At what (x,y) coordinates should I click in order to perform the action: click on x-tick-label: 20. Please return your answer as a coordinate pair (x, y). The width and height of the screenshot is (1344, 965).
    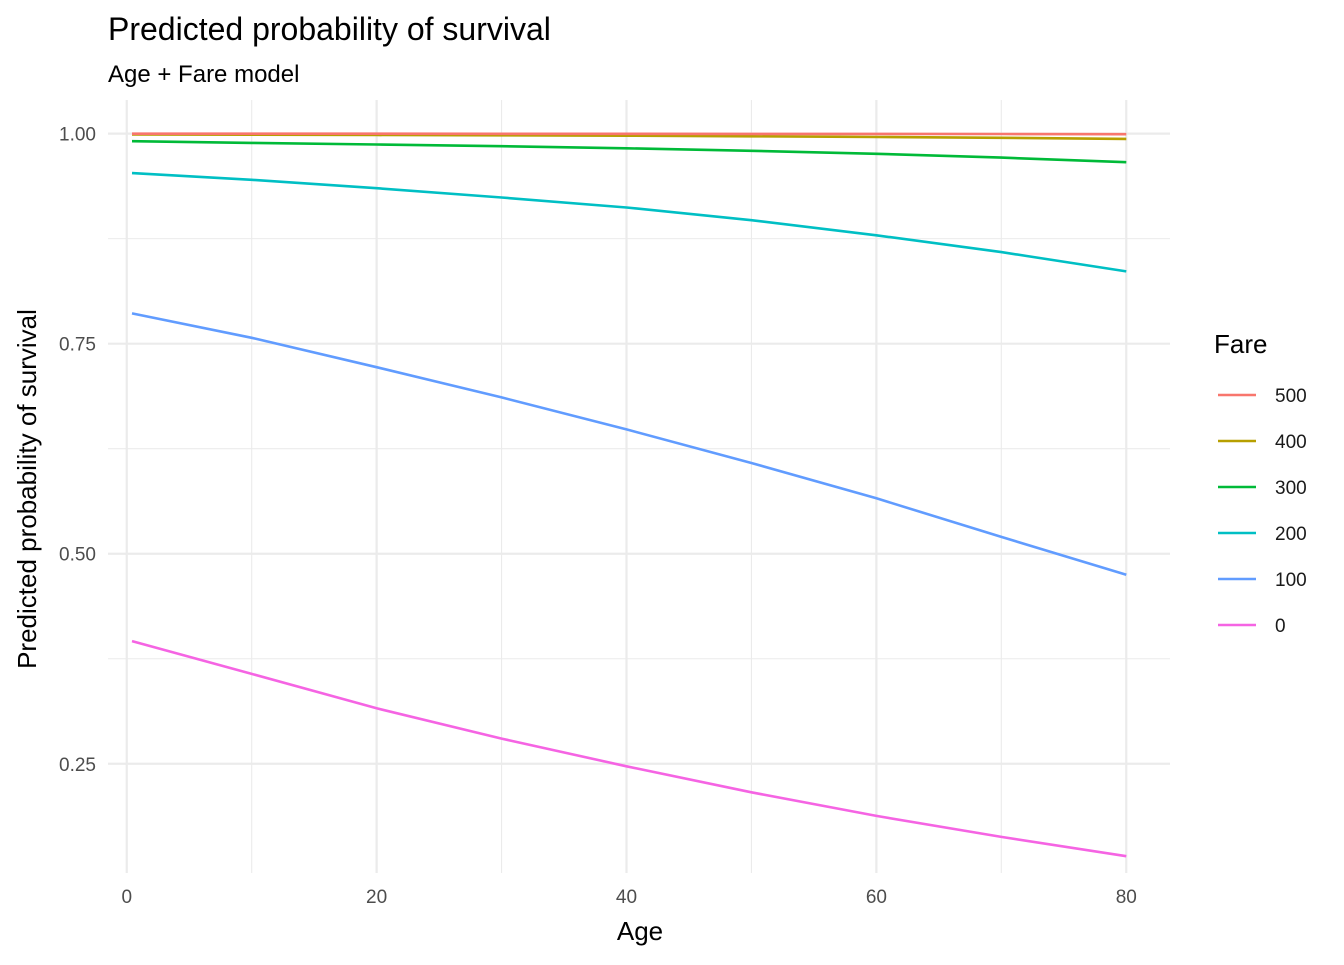
    Looking at the image, I should click on (376, 897).